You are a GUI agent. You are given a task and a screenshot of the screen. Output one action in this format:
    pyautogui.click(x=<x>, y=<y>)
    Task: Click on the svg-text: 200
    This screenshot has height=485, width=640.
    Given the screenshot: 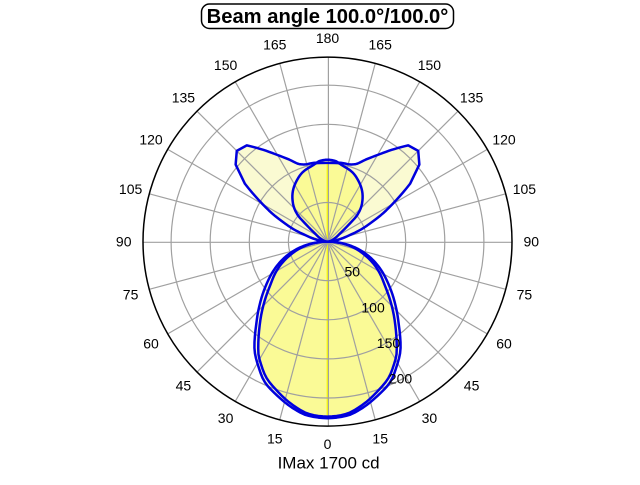 What is the action you would take?
    pyautogui.click(x=401, y=378)
    